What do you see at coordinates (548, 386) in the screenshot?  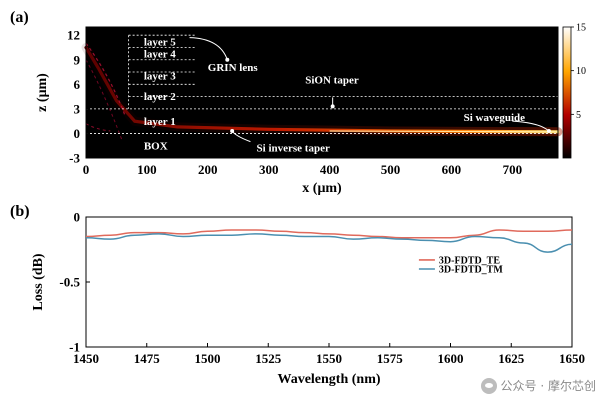 I see `watermark-text: 公众号 · 摩尔芯创` at bounding box center [548, 386].